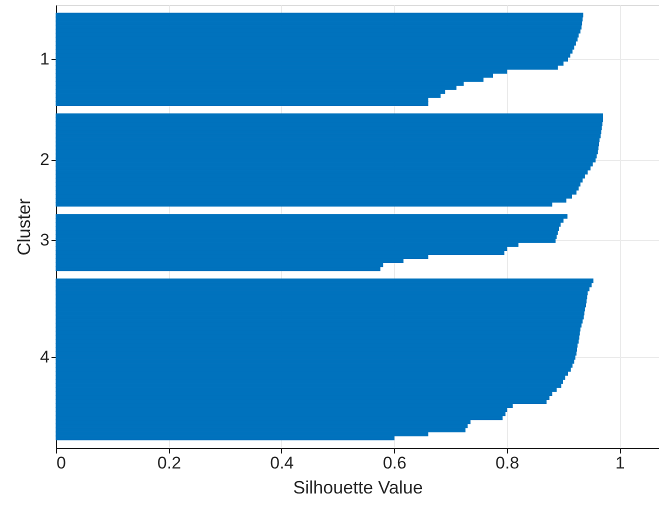  What do you see at coordinates (24, 227) in the screenshot?
I see `y-axis-title: Cluster` at bounding box center [24, 227].